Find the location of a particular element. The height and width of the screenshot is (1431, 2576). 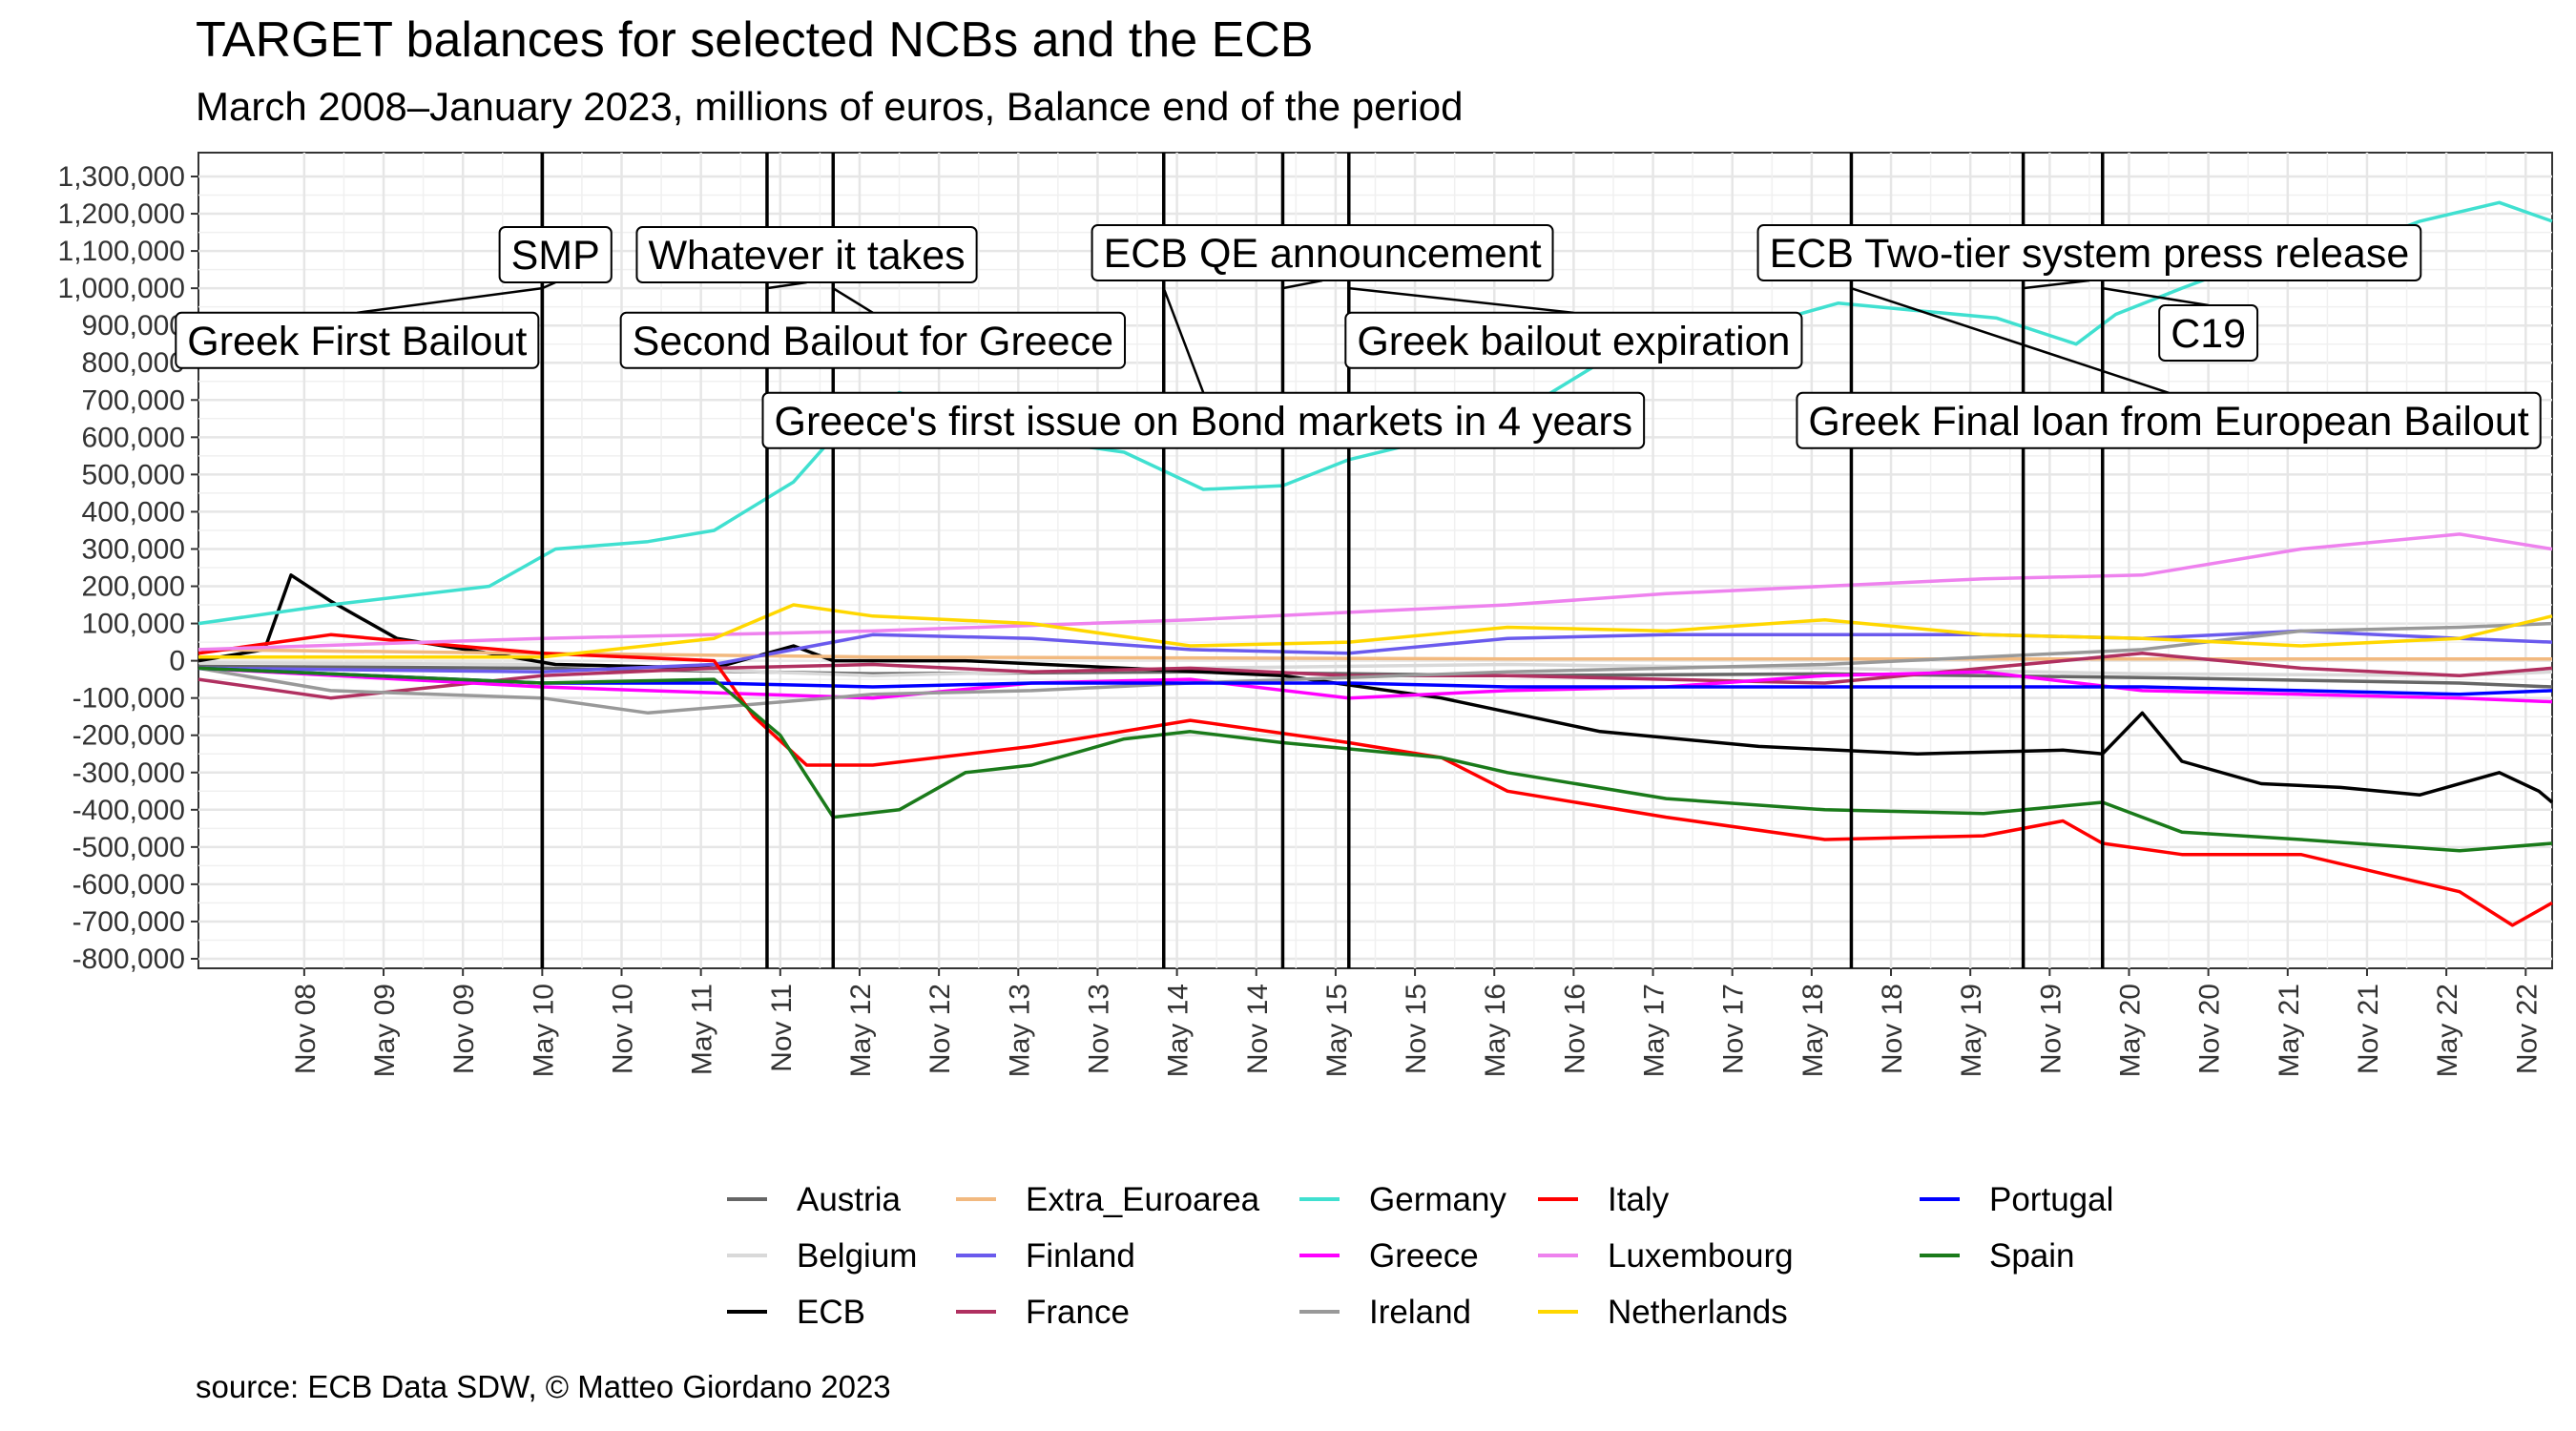

y-tick-label: -300,000 is located at coordinates (129, 773).